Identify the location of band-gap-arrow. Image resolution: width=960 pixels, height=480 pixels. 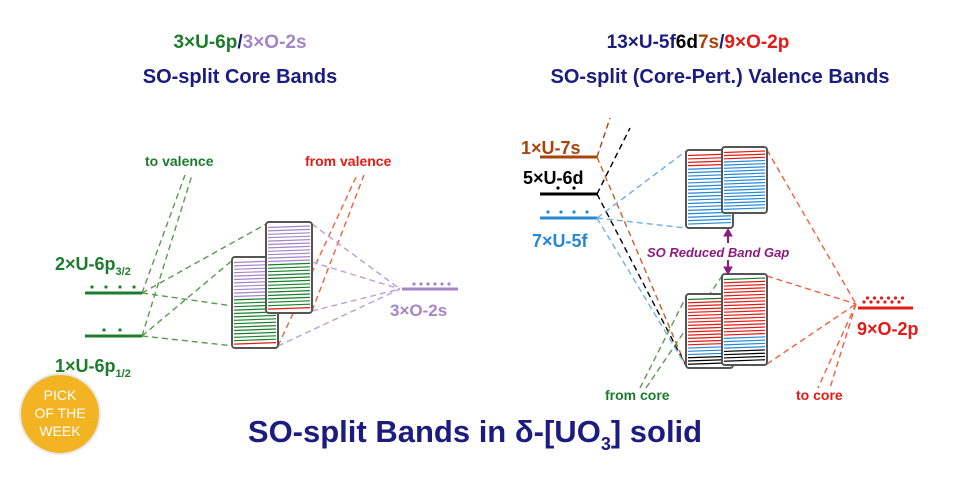
(728, 251).